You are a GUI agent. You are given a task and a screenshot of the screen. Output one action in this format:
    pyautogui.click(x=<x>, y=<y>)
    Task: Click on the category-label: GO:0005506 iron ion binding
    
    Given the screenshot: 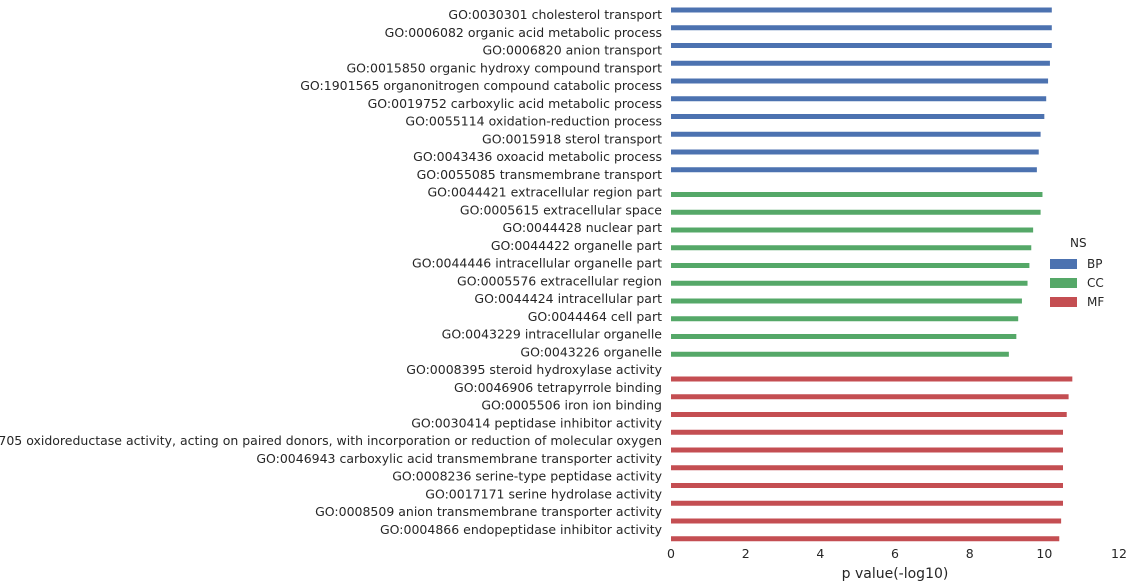 What is the action you would take?
    pyautogui.click(x=571, y=405)
    